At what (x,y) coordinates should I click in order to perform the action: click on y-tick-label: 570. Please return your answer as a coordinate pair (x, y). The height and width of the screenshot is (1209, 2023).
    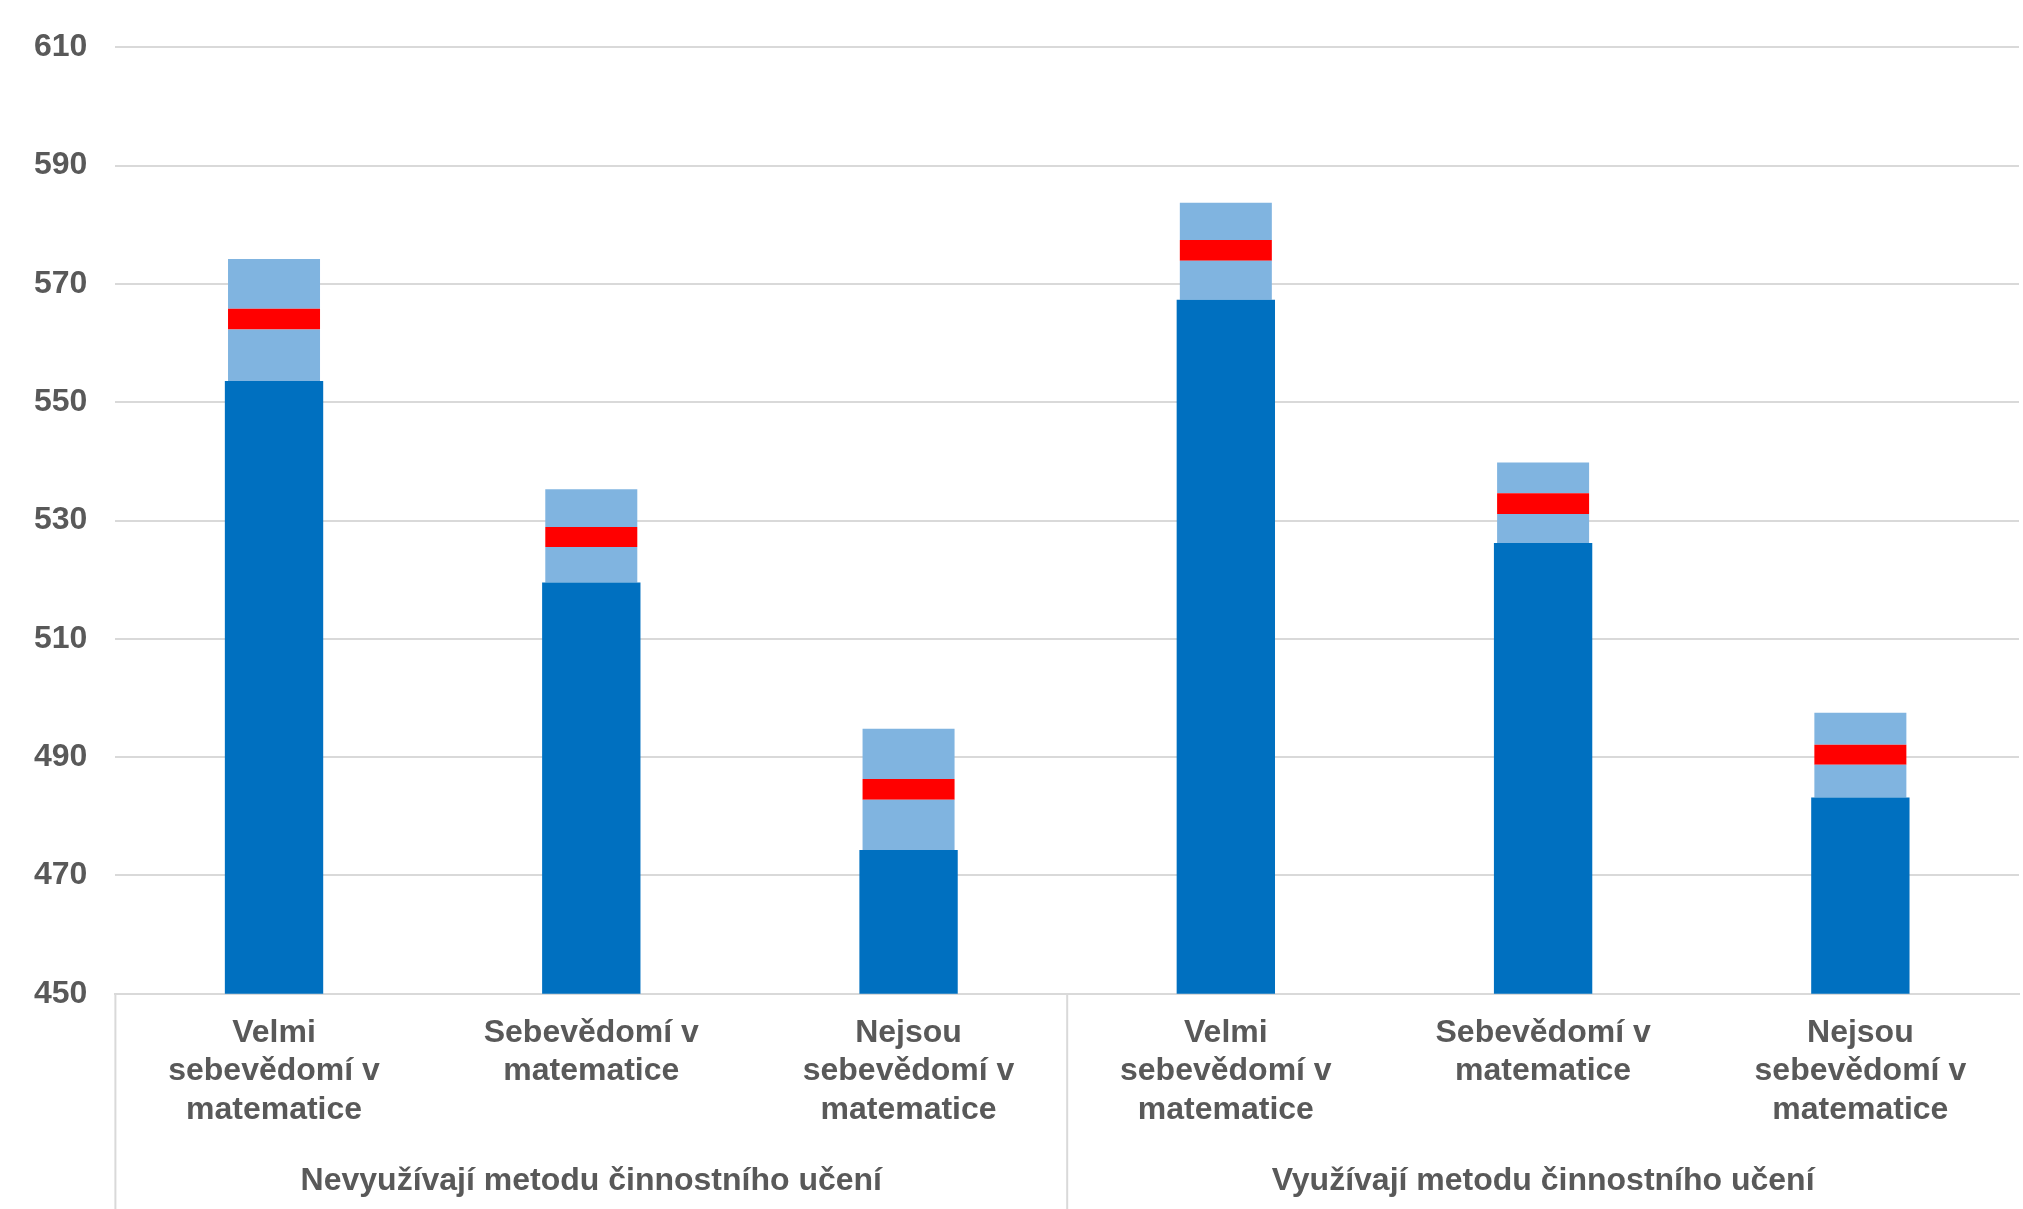
    Looking at the image, I should click on (61, 281).